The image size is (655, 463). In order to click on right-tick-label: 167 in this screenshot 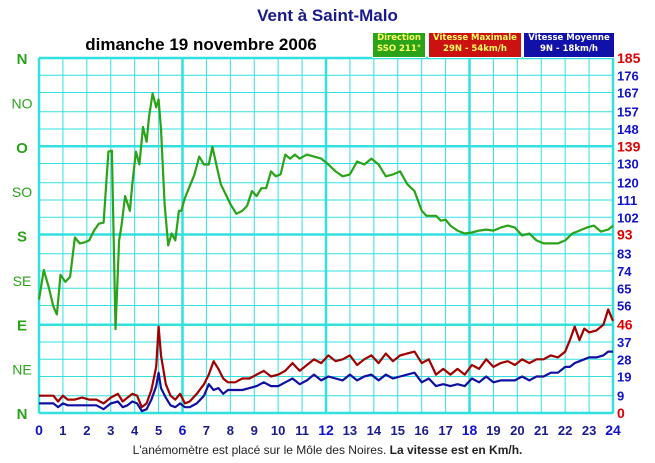, I will do `click(628, 93)`.